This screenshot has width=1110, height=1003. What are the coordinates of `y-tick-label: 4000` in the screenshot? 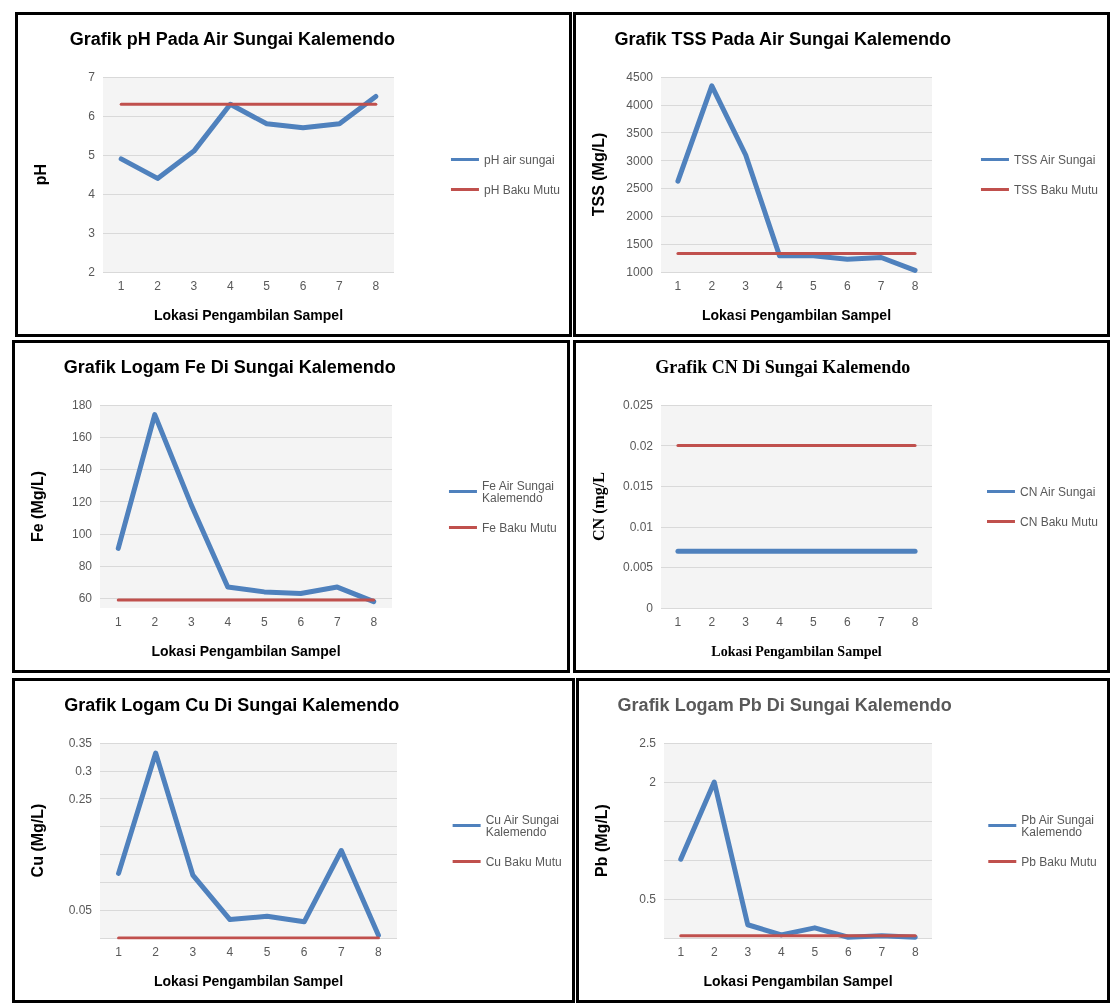 It's located at (640, 104).